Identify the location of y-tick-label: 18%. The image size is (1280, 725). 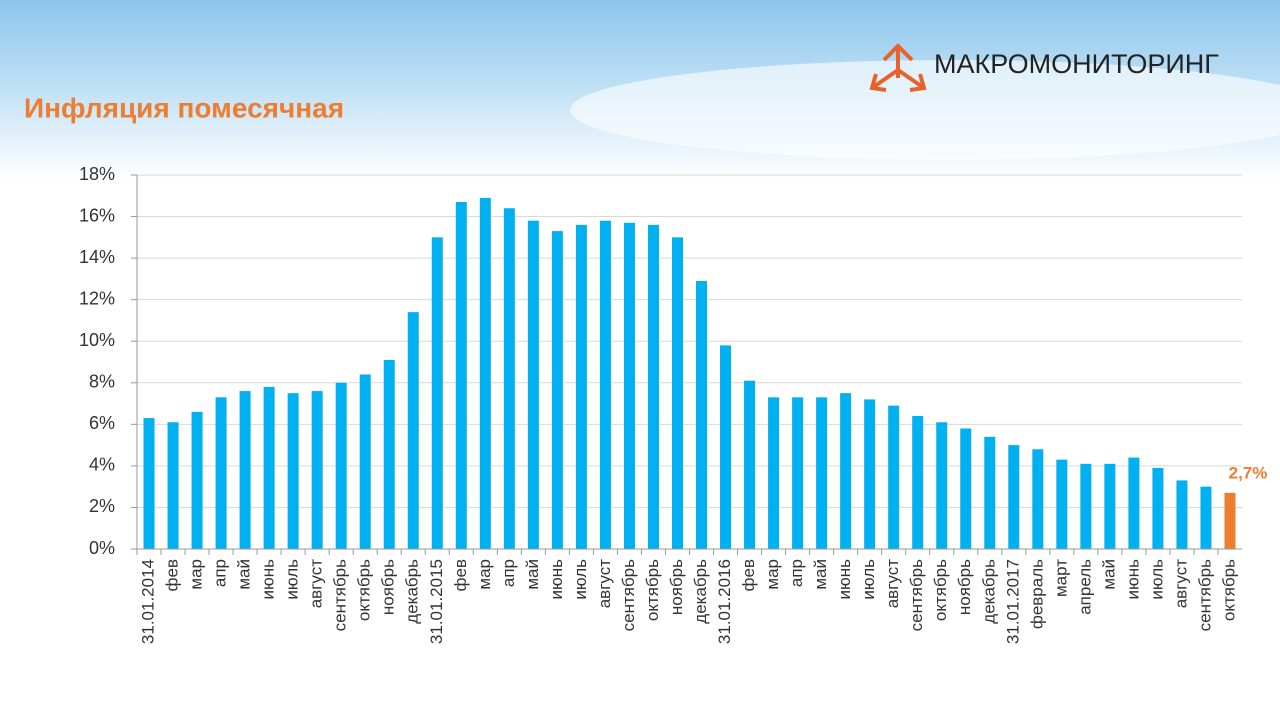
(97, 174).